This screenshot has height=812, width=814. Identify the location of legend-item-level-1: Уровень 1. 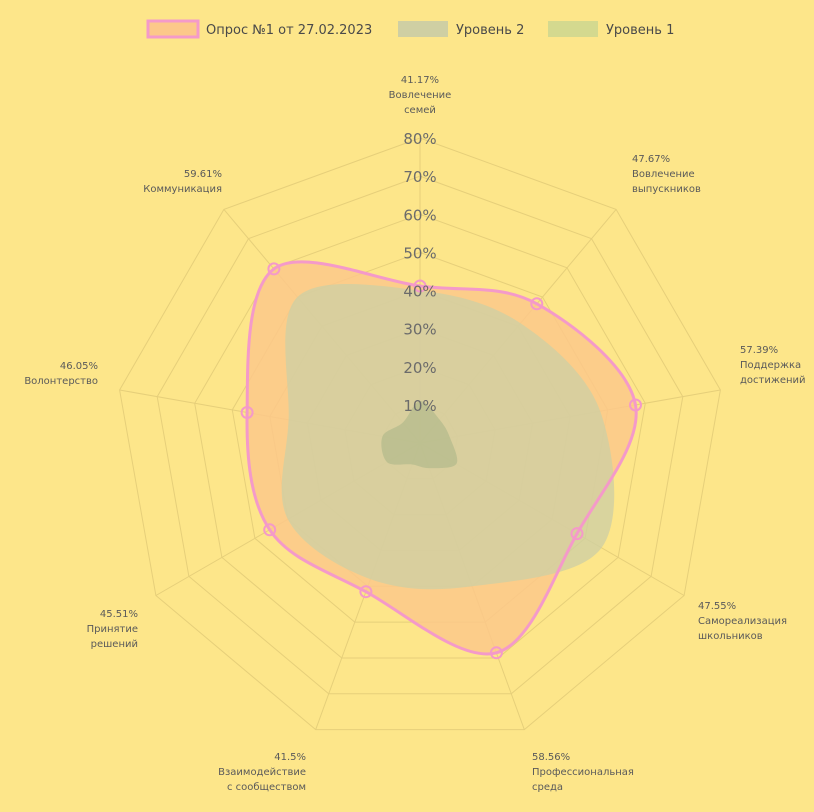
(611, 29).